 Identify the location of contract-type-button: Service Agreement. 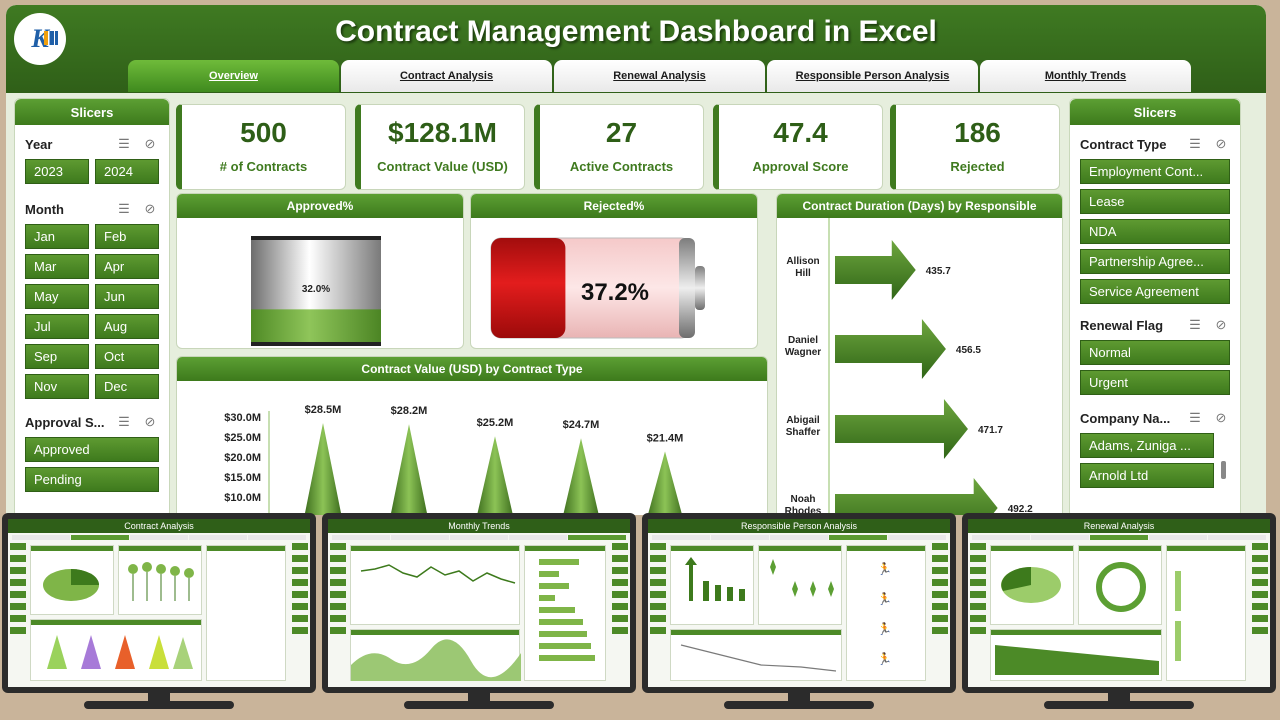
(1155, 291).